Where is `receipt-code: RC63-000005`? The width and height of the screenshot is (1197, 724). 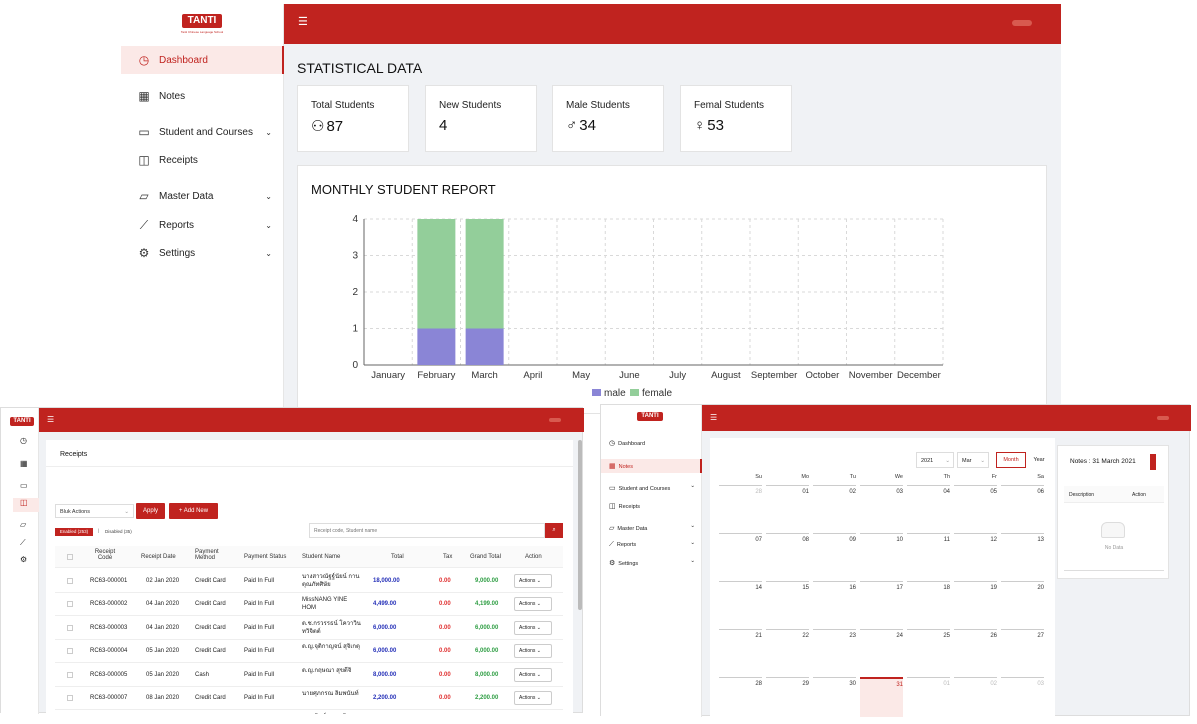 receipt-code: RC63-000005 is located at coordinates (109, 674).